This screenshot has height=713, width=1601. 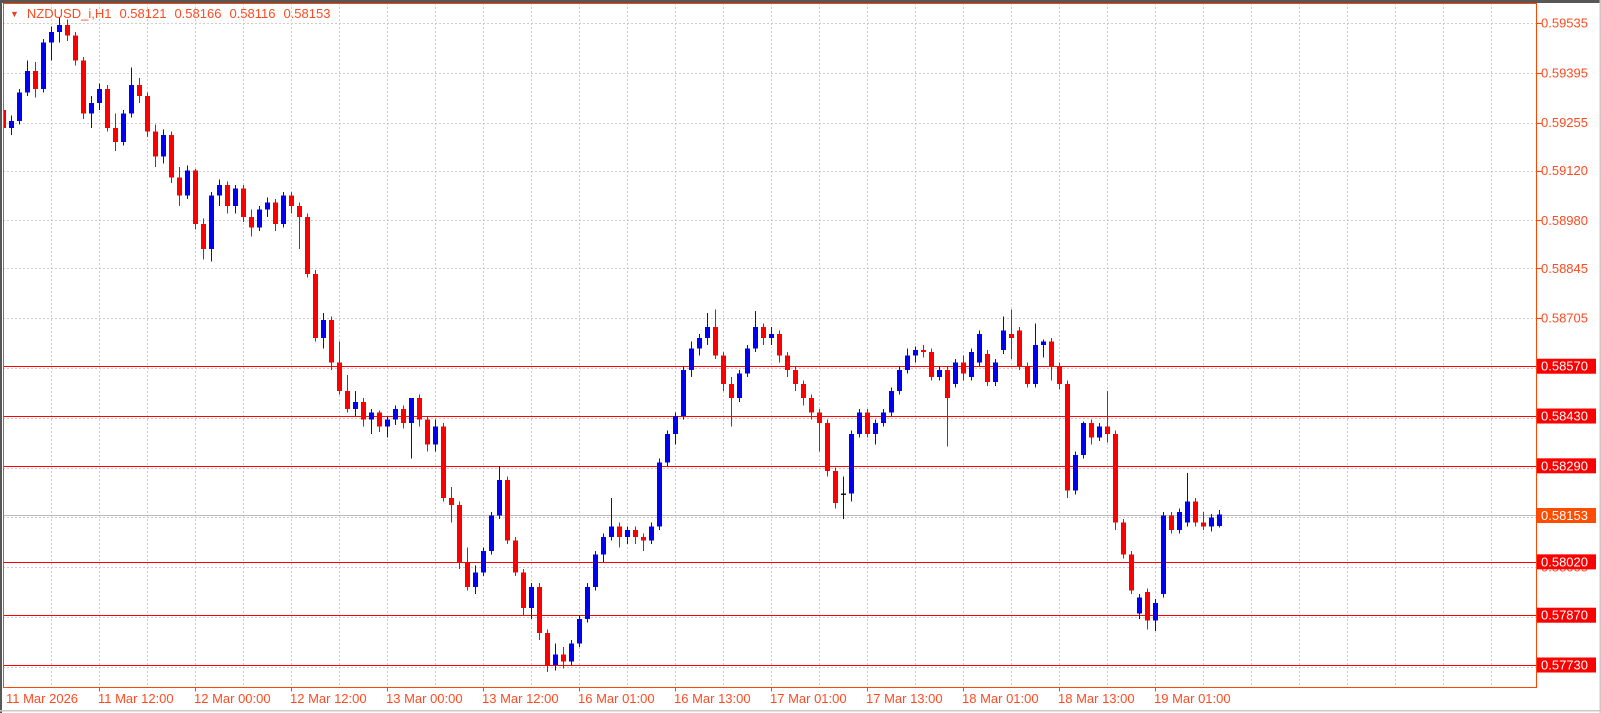 I want to click on window-frame-right, so click(x=1600, y=356).